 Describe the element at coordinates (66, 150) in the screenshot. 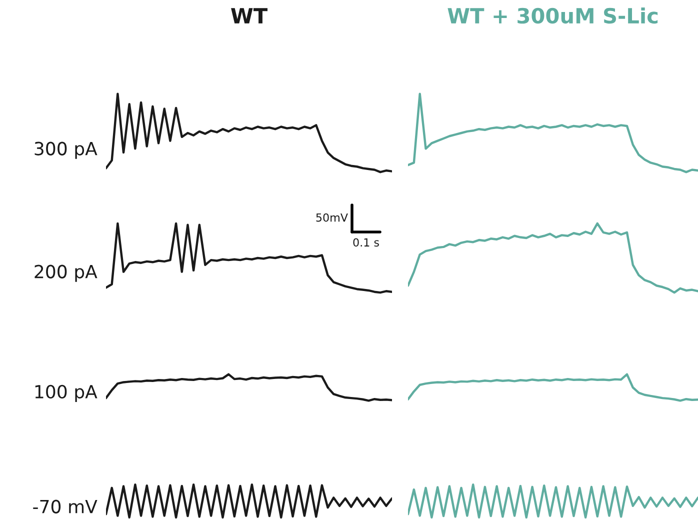

I see `y-axis-title: 300 pA` at that location.